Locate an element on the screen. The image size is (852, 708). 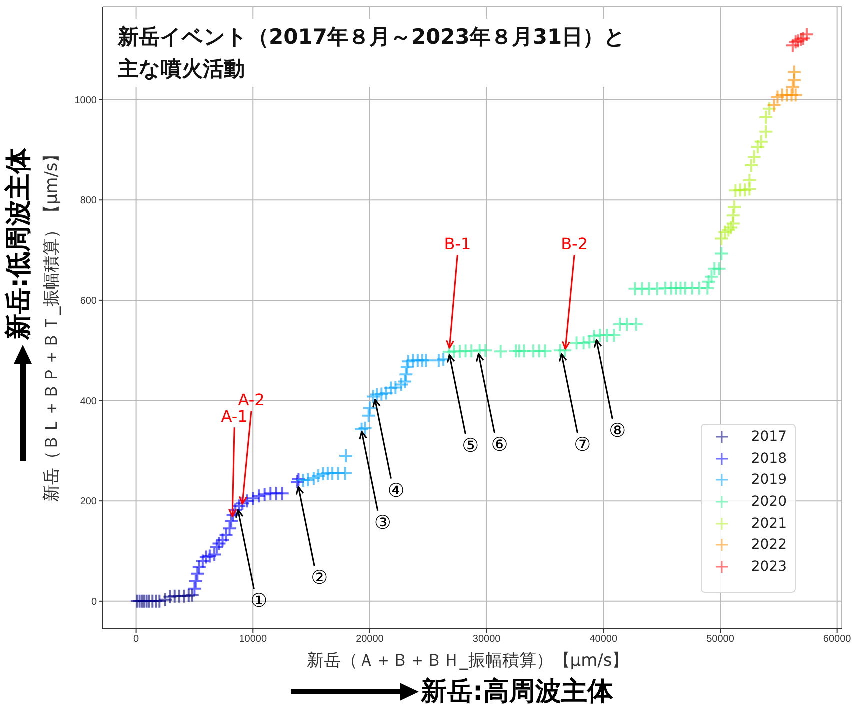
annotation: ⑦ is located at coordinates (583, 445).